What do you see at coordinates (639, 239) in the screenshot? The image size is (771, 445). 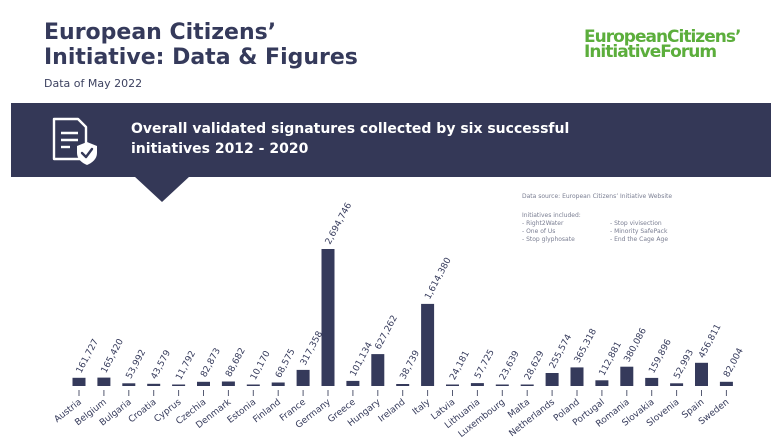 I see `initiative-item: - End the Cage Age` at bounding box center [639, 239].